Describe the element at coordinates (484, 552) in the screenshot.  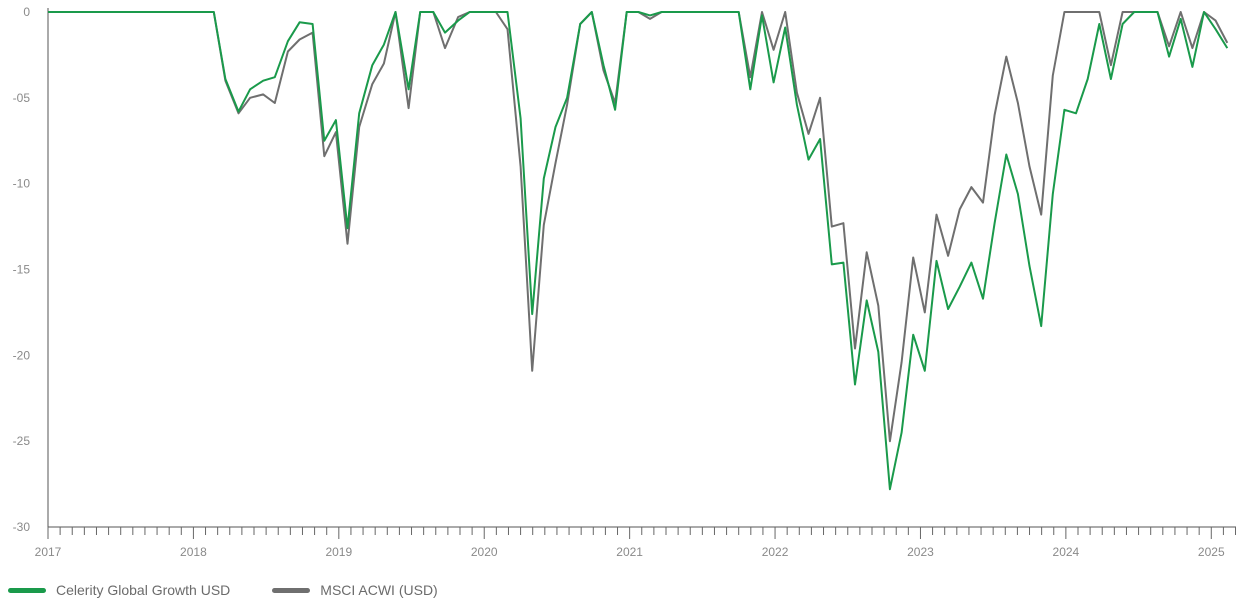
I see `x-tick-label: 2020` at that location.